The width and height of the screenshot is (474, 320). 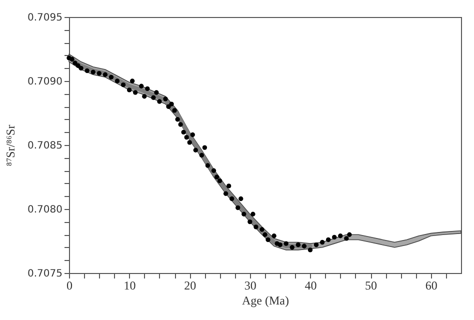 I want to click on x-tick-label: 50, so click(x=371, y=285).